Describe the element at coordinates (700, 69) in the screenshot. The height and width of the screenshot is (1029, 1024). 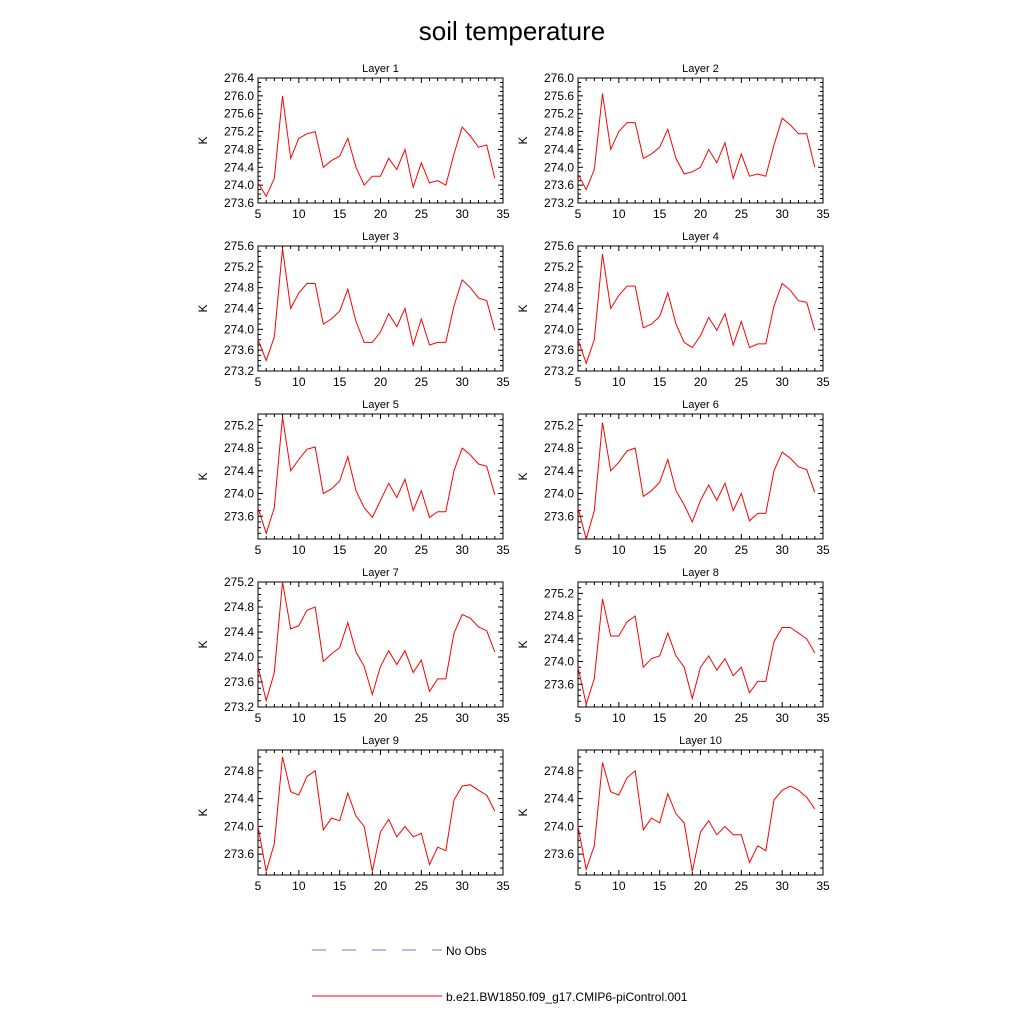
I see `panel-title: Layer 2` at that location.